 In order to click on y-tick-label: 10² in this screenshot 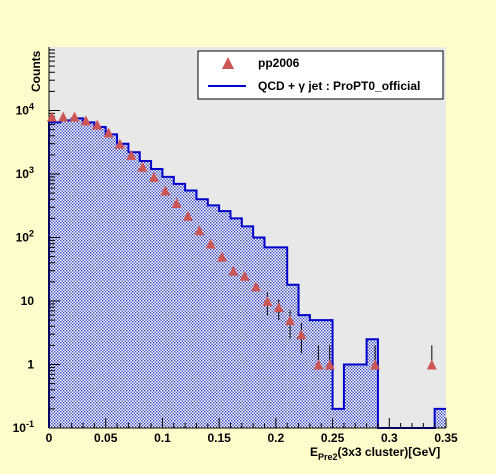, I will do `click(25, 237)`.